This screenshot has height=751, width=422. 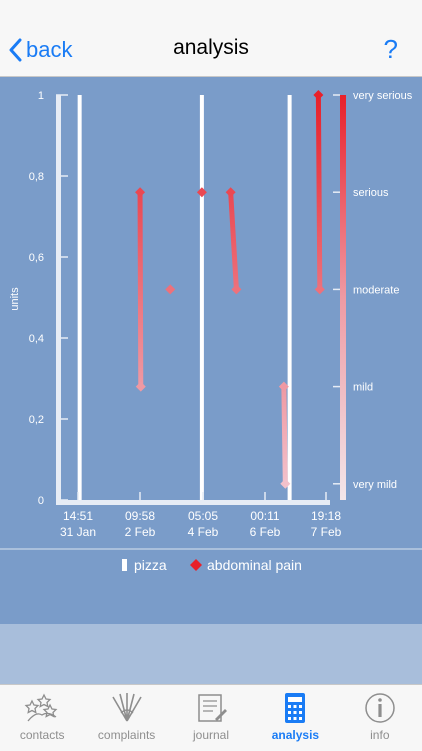 What do you see at coordinates (140, 516) in the screenshot?
I see `x-tick-time: 09:58` at bounding box center [140, 516].